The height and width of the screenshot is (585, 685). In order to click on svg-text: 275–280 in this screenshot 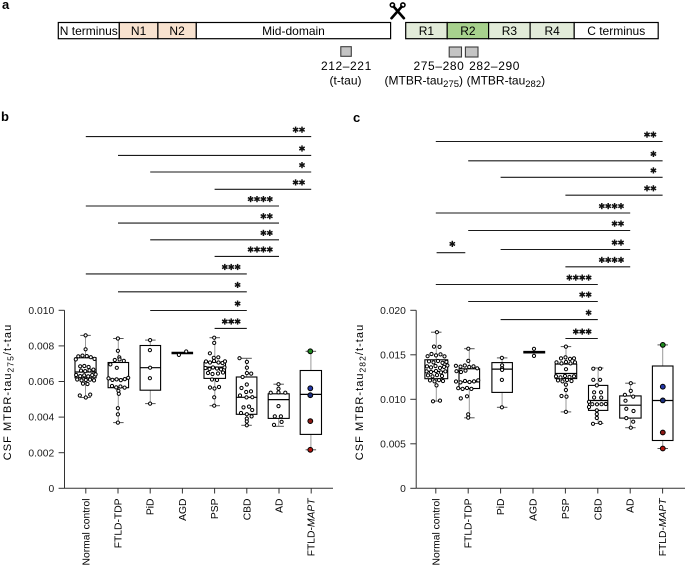, I will do `click(439, 66)`.